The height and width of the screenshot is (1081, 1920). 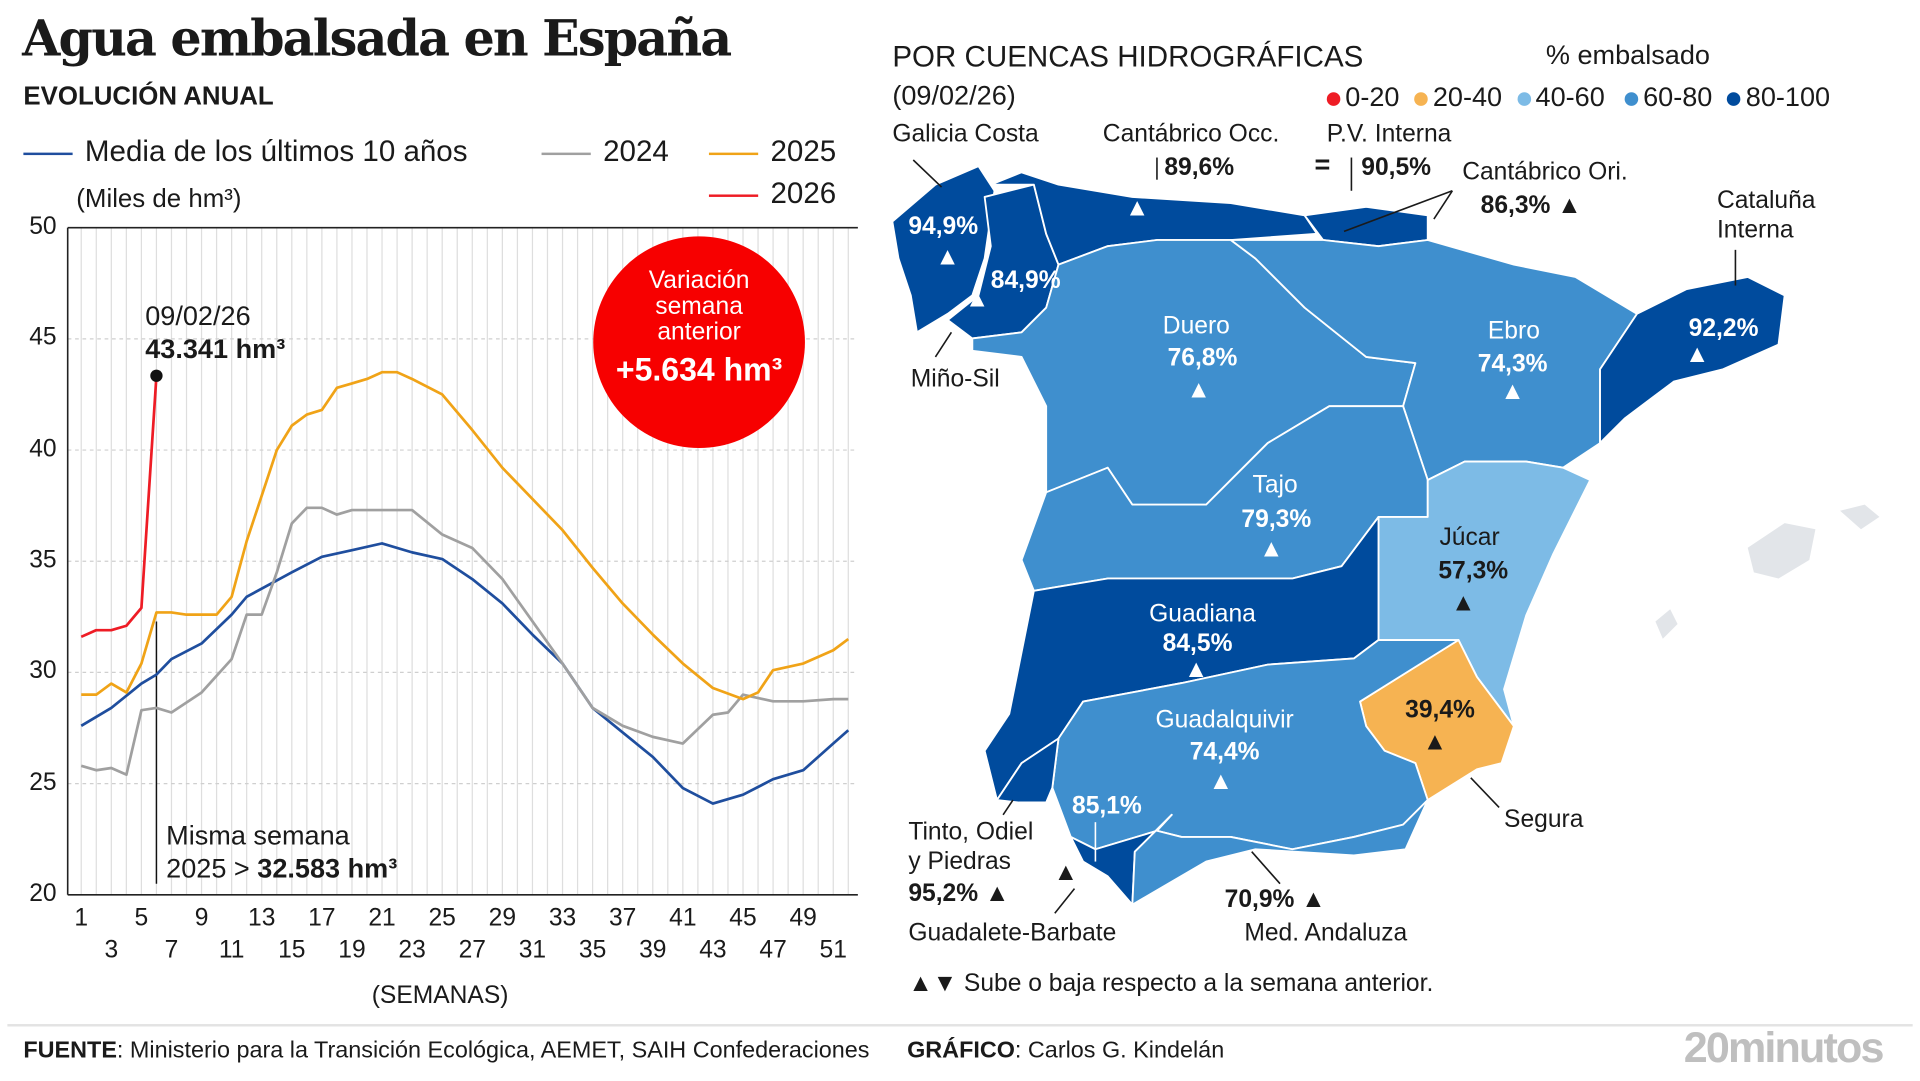 I want to click on variation-label: Variación semana anterior, so click(x=699, y=306).